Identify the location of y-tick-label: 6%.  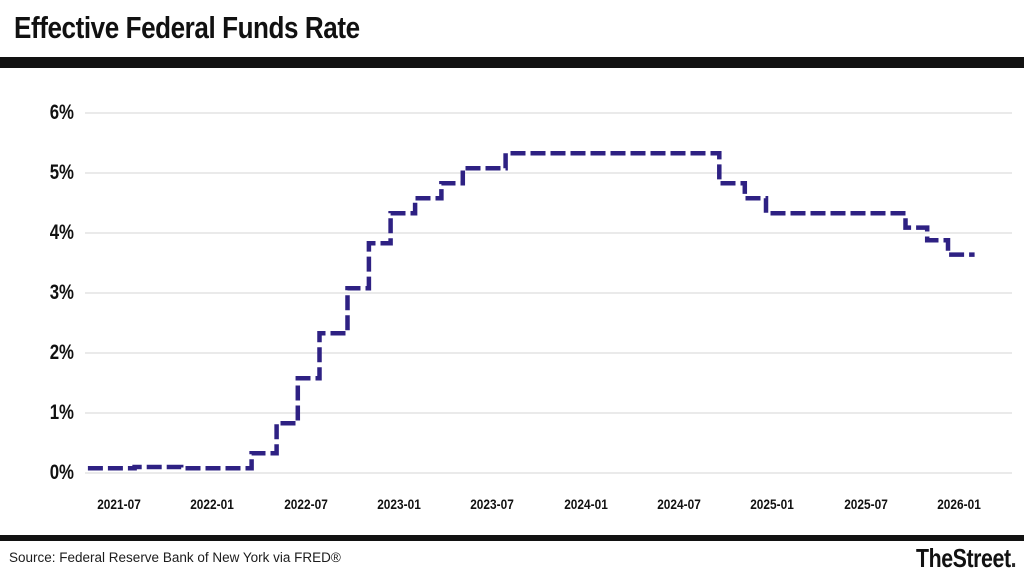
(61, 112).